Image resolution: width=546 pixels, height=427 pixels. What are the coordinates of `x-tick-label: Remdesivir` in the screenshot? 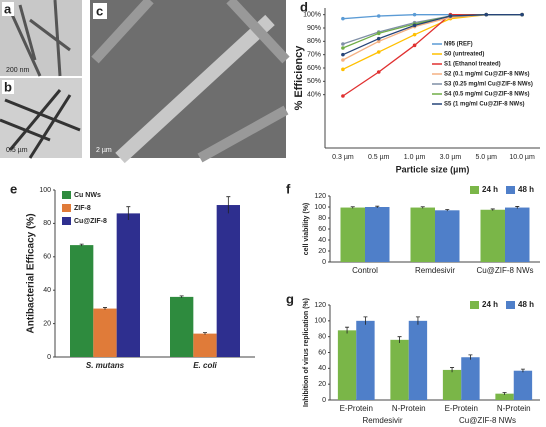 It's located at (435, 270).